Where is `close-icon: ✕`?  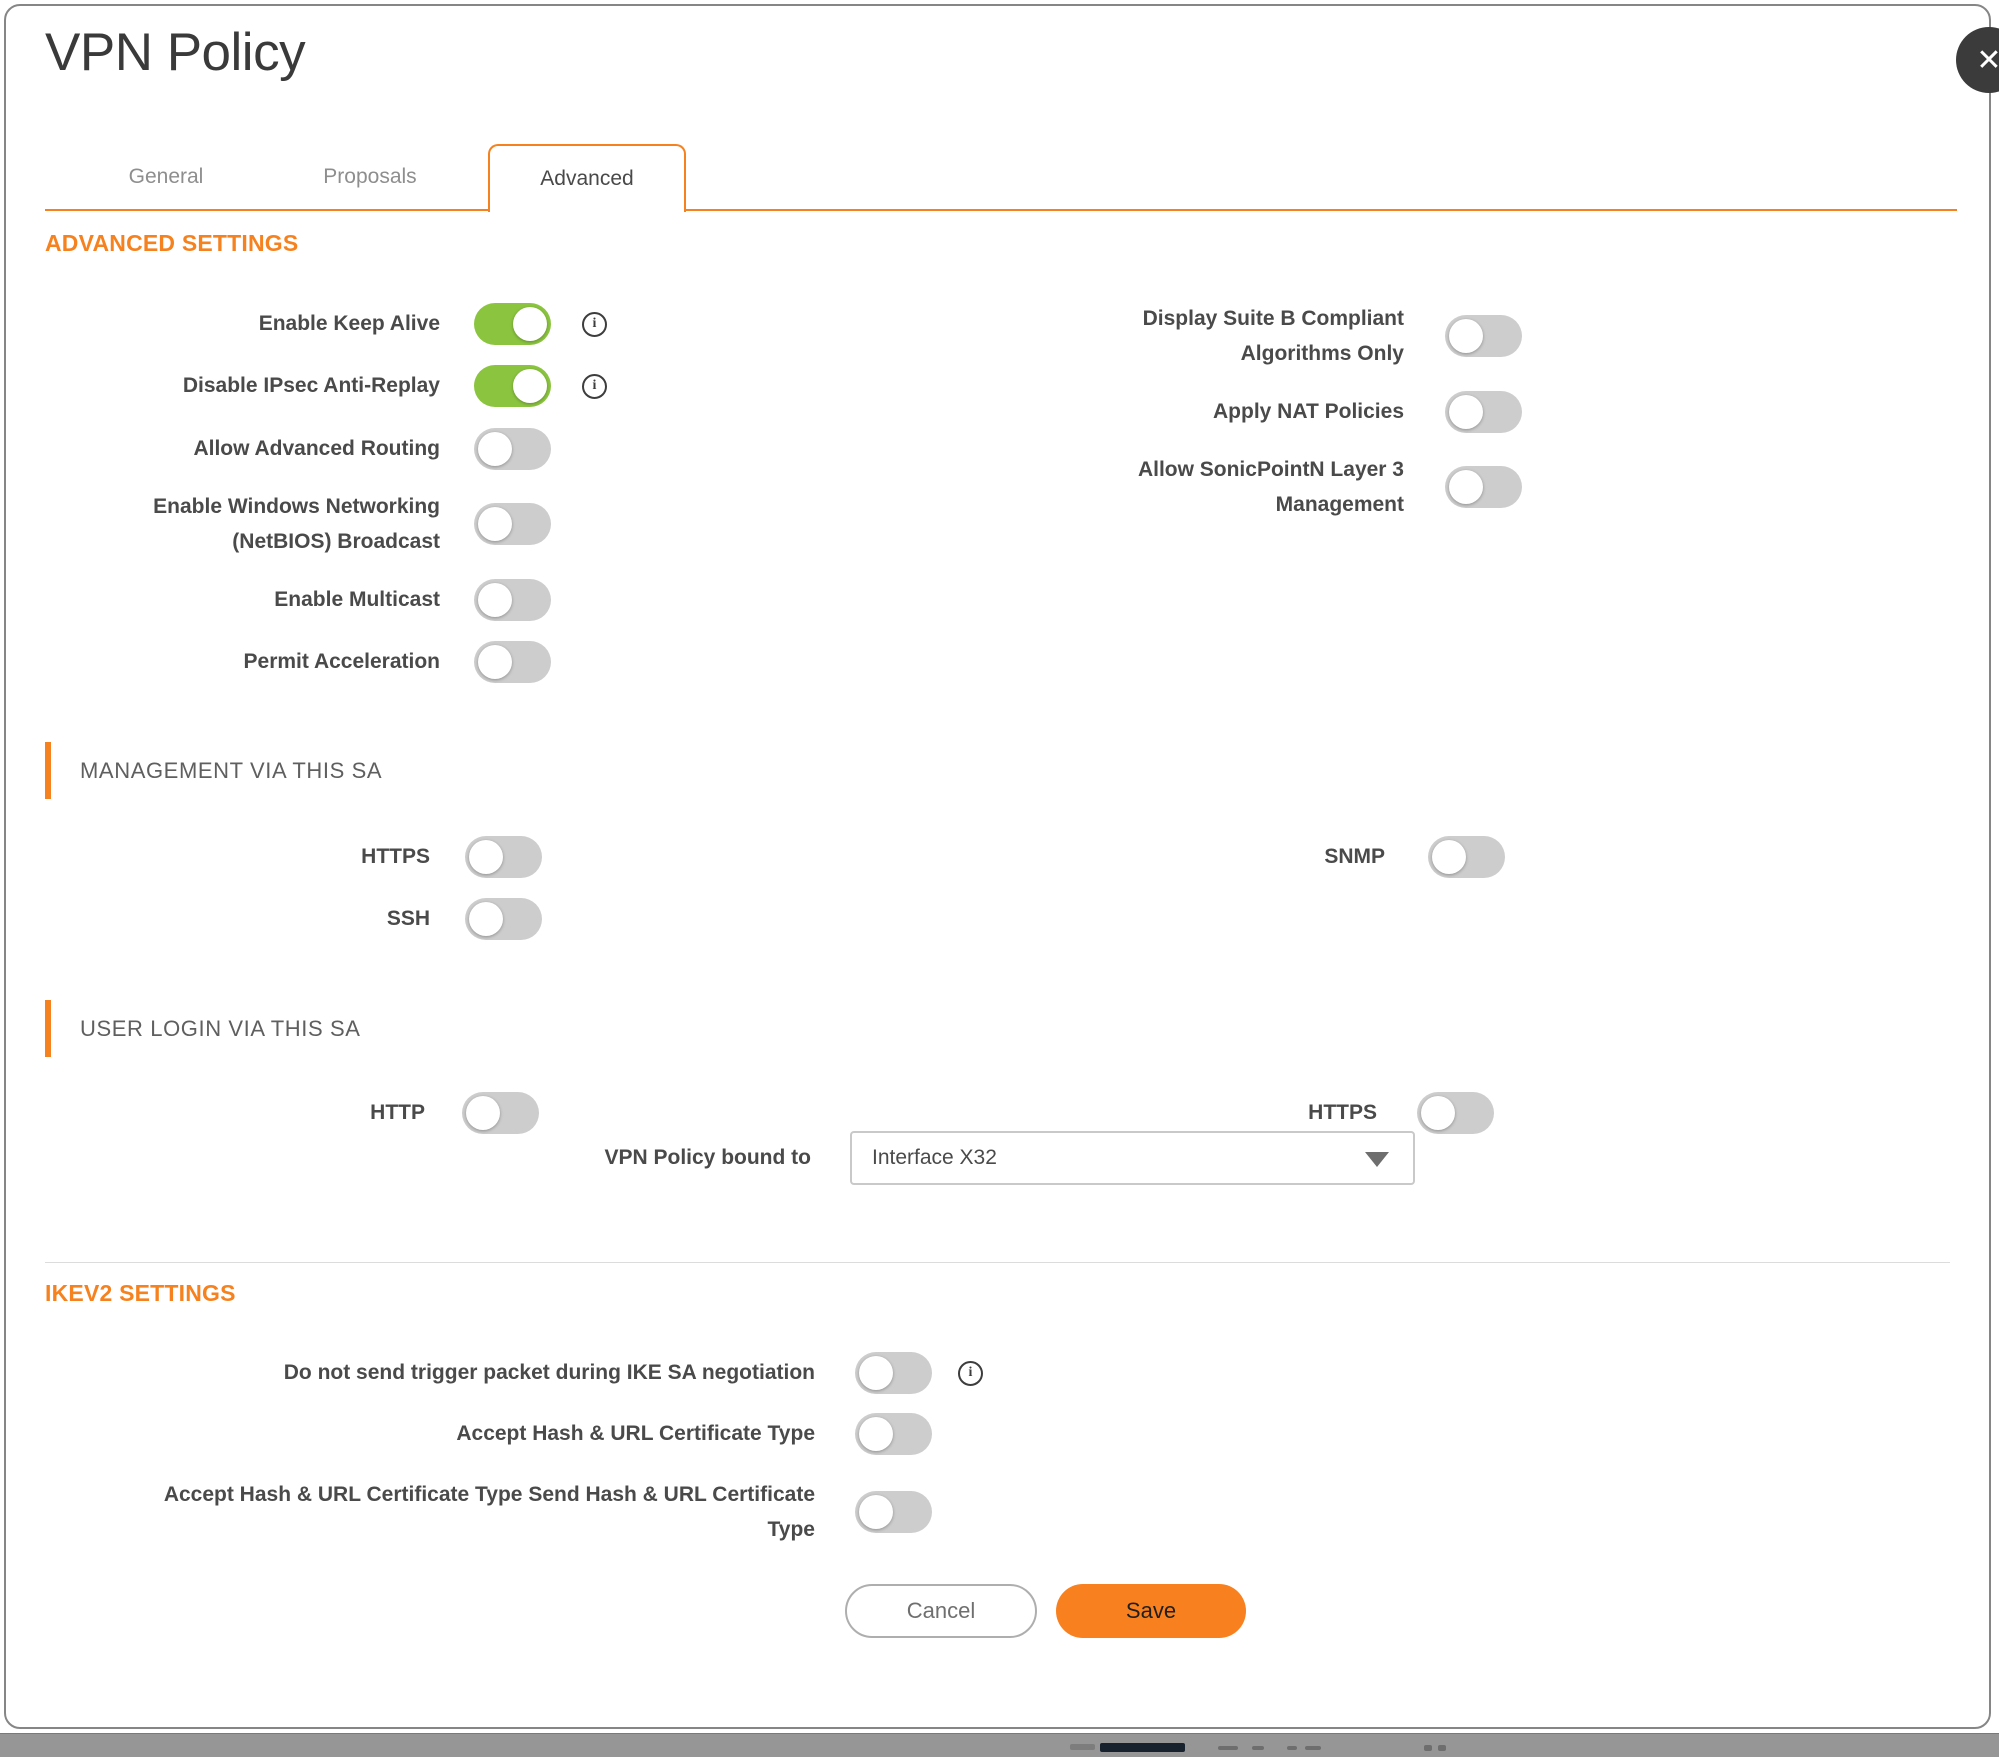
close-icon: ✕ is located at coordinates (1987, 60).